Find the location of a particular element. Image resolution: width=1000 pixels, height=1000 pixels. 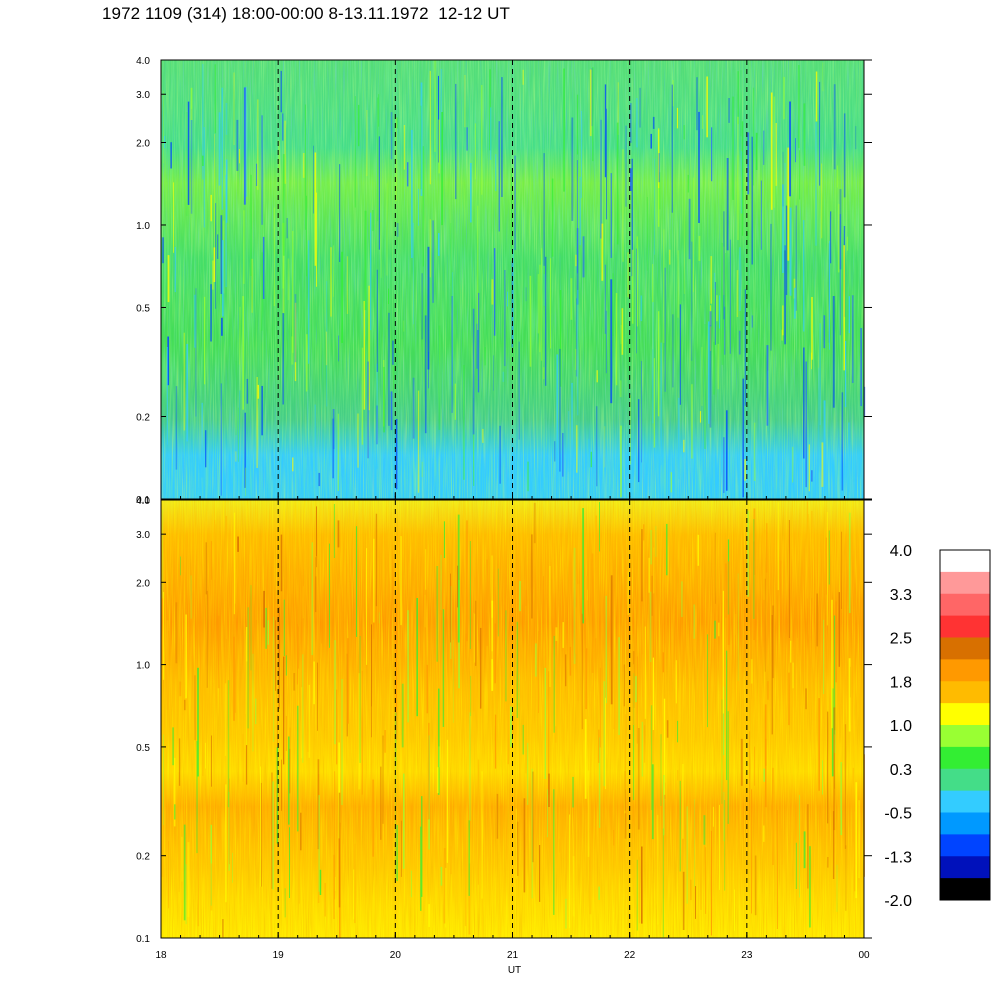

y-tick-label: 0.5 is located at coordinates (143, 308).